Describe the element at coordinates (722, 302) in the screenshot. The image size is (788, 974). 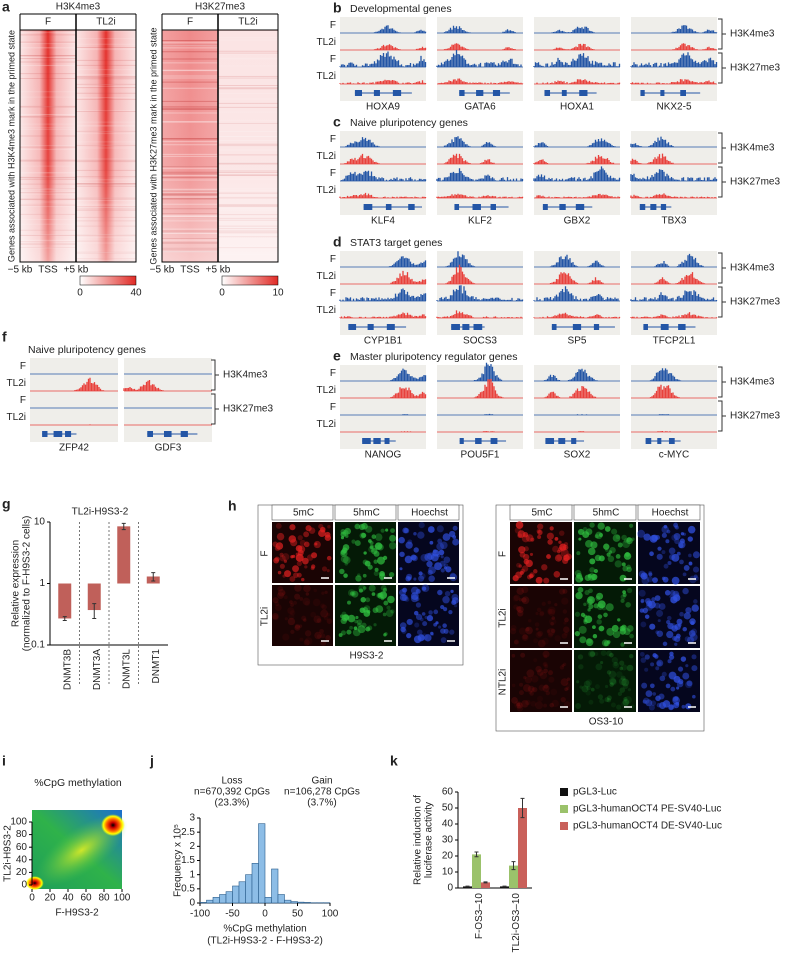
I see `bracket` at that location.